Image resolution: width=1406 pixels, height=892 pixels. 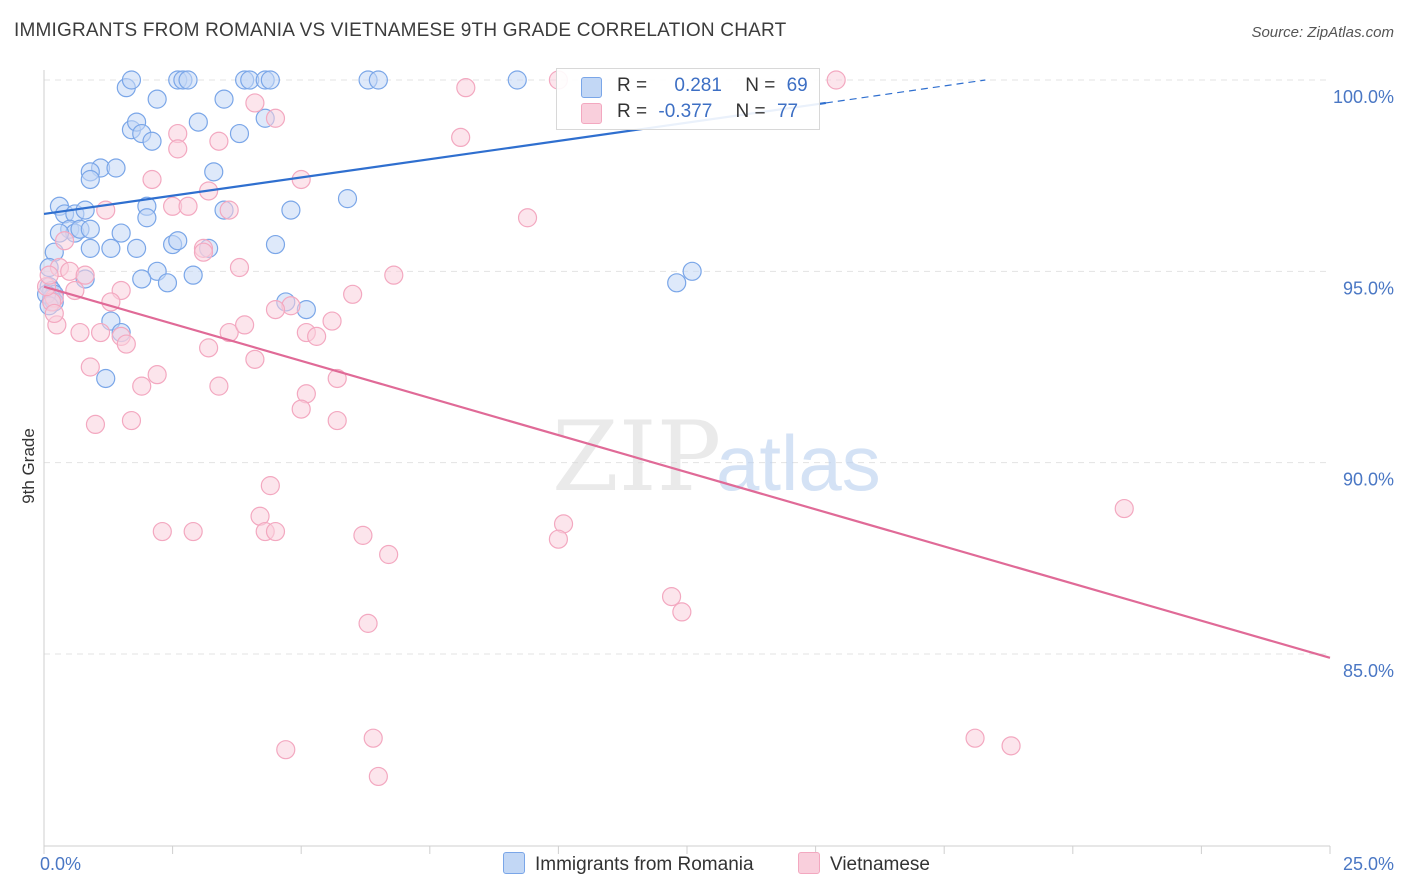 I want to click on legend-label-vietnamese: Vietnamese, so click(x=880, y=864).